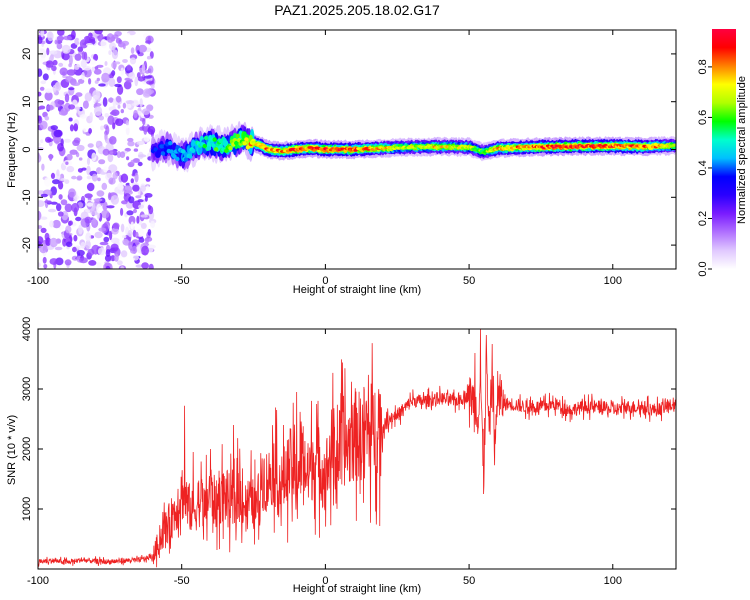 This screenshot has height=600, width=750. Describe the element at coordinates (12, 450) in the screenshot. I see `snr-ylabel: SNR (10 * v/v)` at that location.